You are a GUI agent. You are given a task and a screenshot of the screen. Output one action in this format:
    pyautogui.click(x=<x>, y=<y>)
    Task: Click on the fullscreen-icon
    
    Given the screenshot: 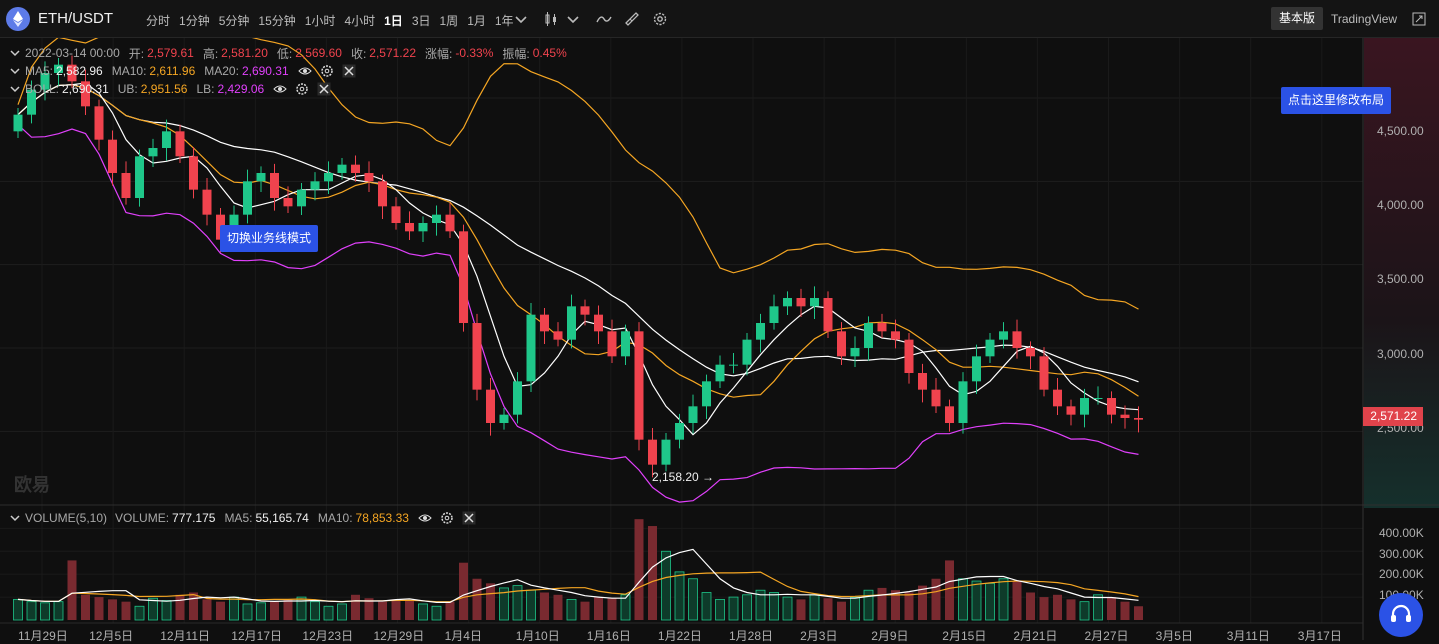 What is the action you would take?
    pyautogui.click(x=1419, y=19)
    